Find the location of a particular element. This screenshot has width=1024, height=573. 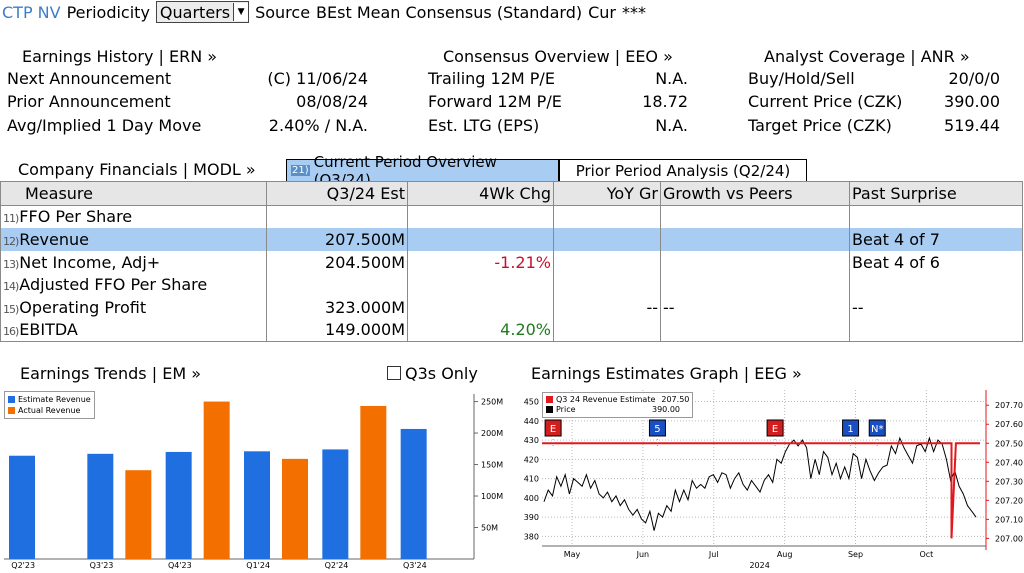

right-tick-label: 207.40 is located at coordinates (1009, 462).